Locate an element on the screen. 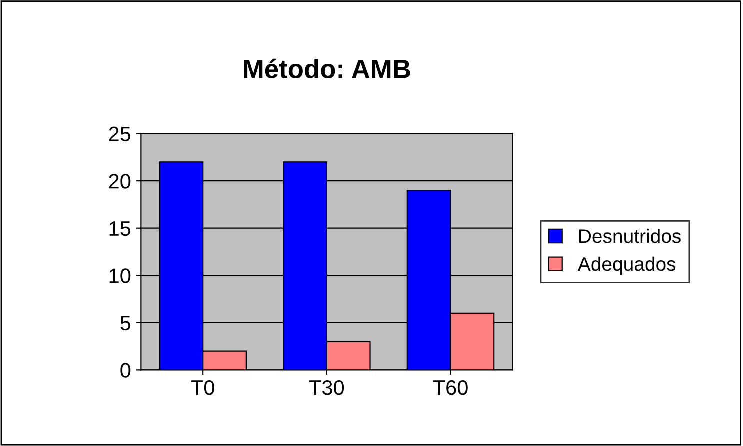 This screenshot has width=743, height=446. y-tick-label: 25 is located at coordinates (120, 134).